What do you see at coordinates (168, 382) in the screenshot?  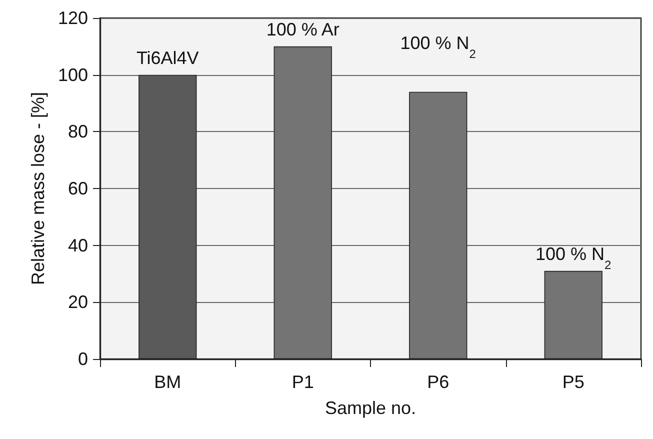 I see `x-tick-label: BM` at bounding box center [168, 382].